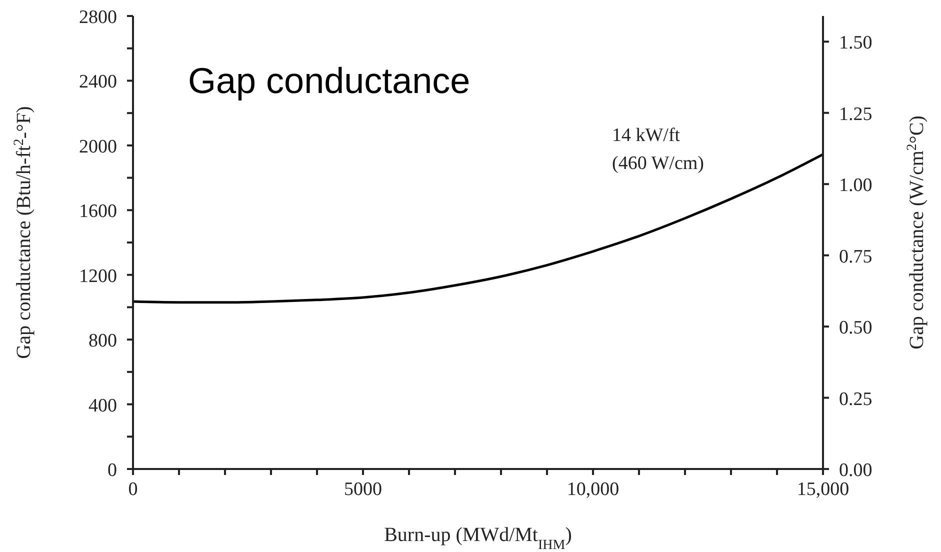  I want to click on x-tick-label: 0, so click(133, 489).